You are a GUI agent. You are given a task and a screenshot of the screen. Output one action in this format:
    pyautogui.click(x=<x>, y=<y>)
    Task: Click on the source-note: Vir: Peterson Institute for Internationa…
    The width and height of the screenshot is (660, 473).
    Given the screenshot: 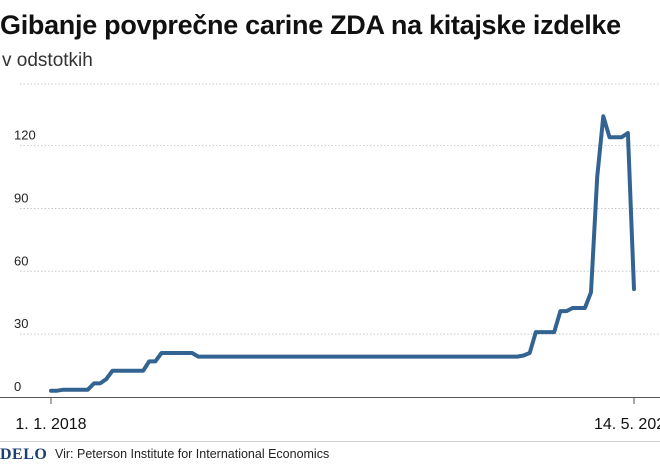 What is the action you would take?
    pyautogui.click(x=192, y=454)
    